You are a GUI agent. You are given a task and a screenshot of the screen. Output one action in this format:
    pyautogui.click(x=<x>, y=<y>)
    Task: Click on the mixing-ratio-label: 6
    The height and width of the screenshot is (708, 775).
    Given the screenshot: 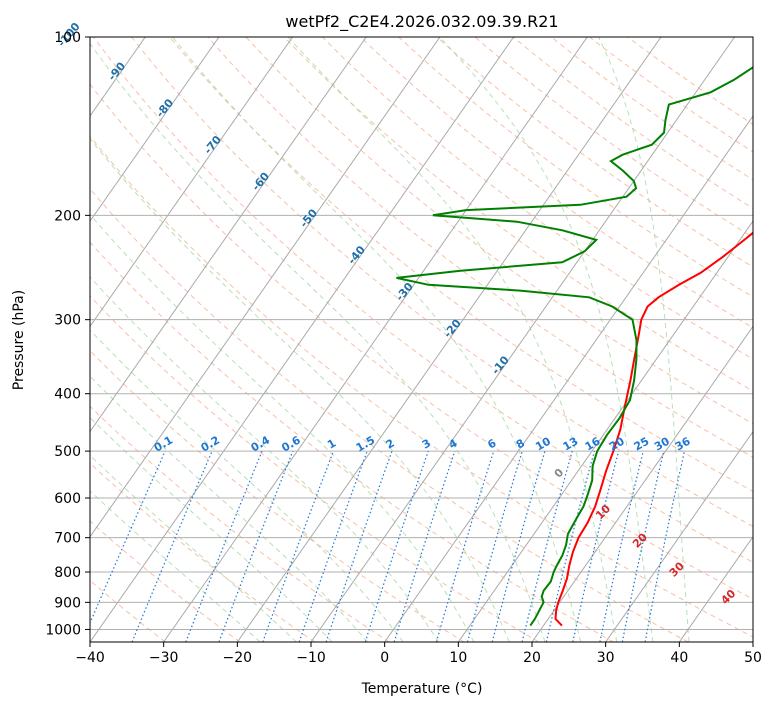 What is the action you would take?
    pyautogui.click(x=491, y=443)
    